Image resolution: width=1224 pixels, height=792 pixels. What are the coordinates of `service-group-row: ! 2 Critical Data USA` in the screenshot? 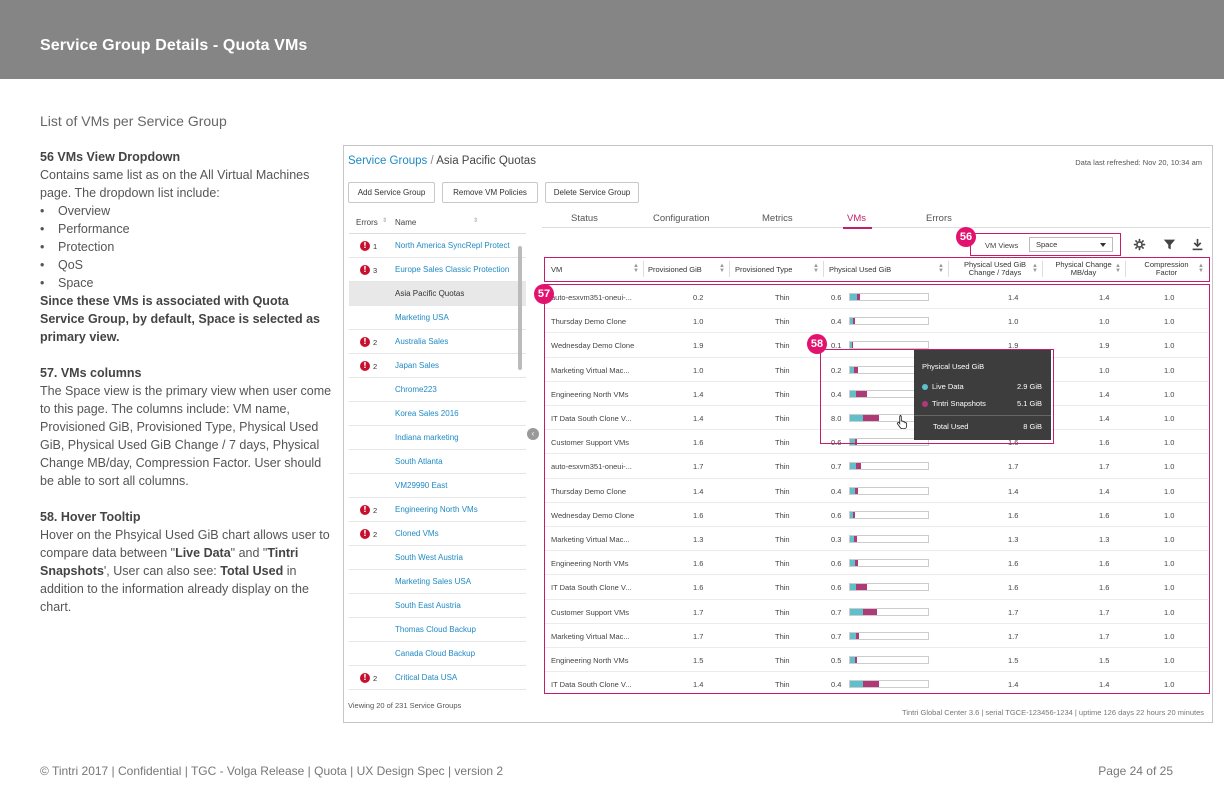 It's located at (437, 678).